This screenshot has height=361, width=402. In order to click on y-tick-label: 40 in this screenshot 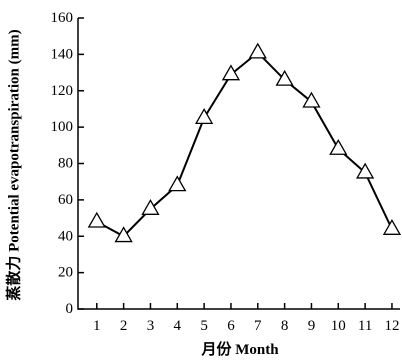, I will do `click(65, 236)`.